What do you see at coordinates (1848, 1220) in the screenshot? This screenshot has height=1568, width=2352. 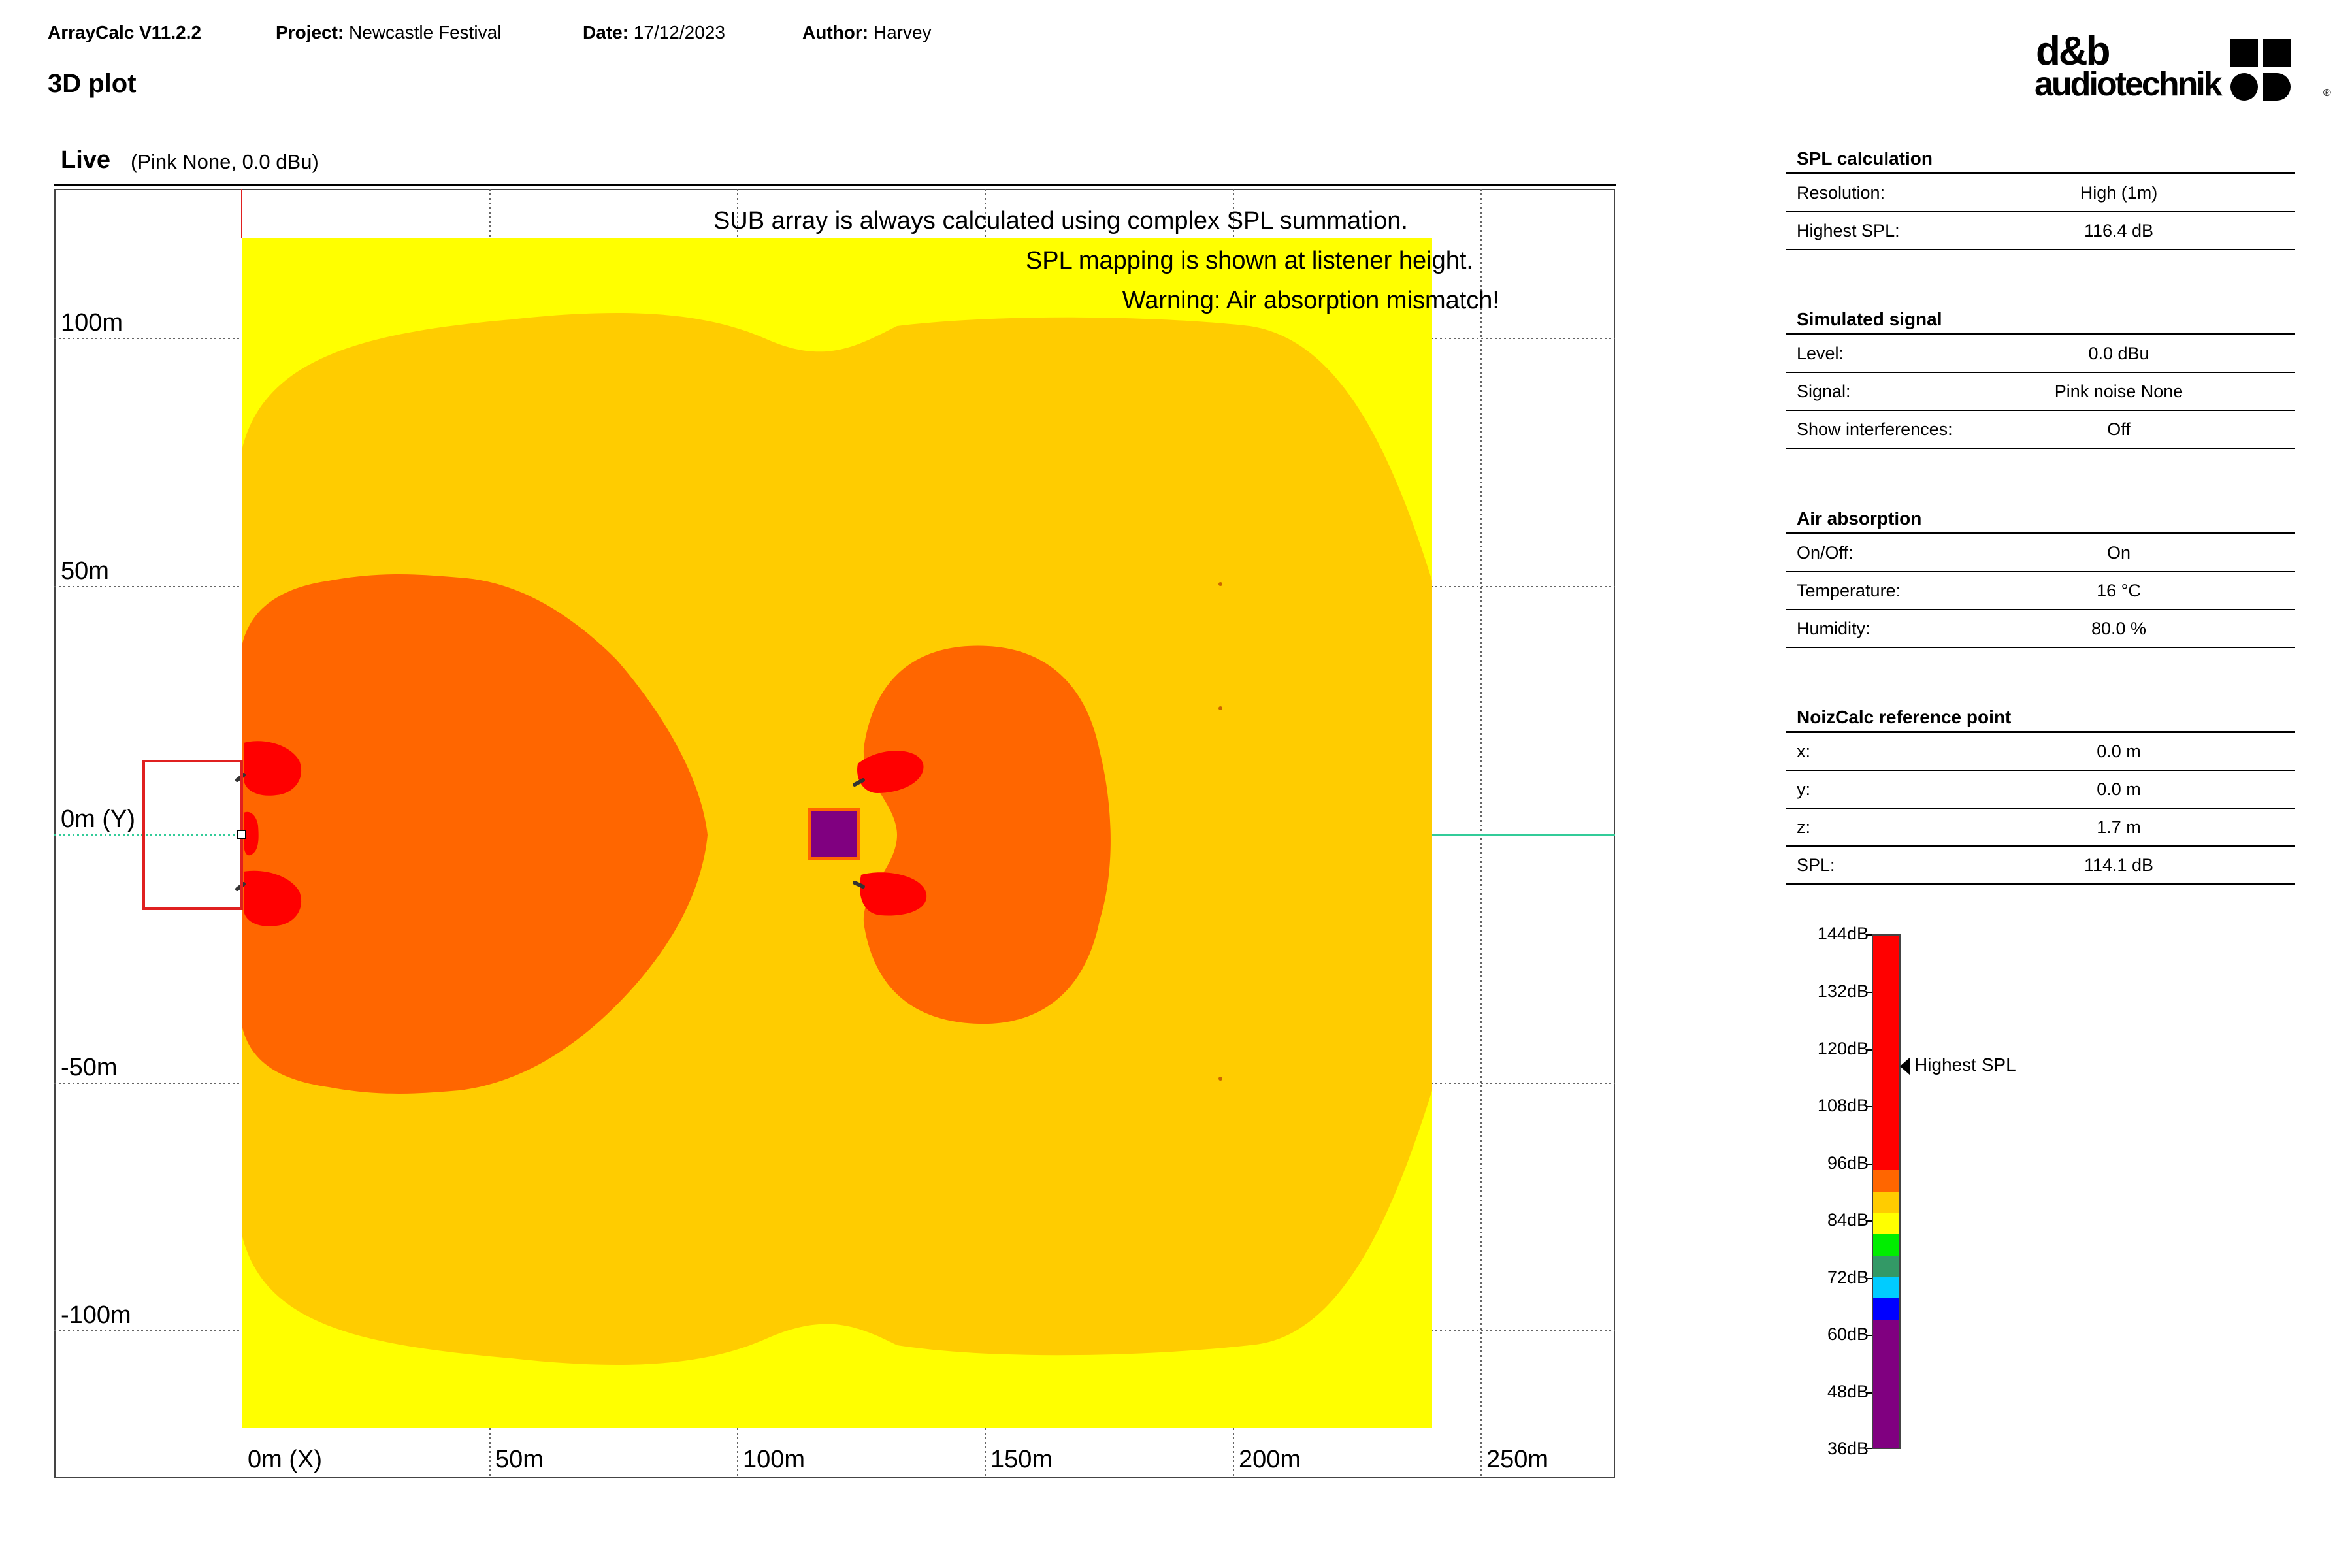 I see `scale-label-84: 84dB` at bounding box center [1848, 1220].